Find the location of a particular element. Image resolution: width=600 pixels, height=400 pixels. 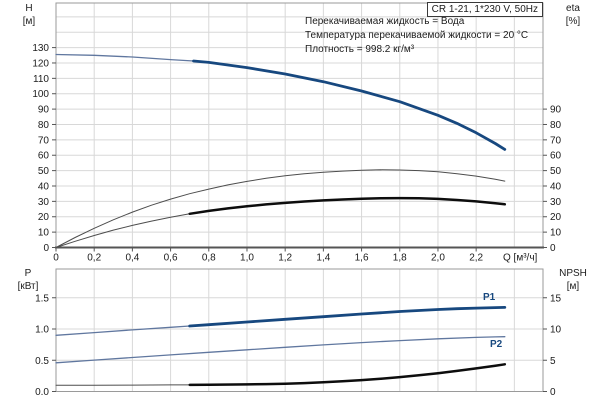

left-tick-label: 110 is located at coordinates (41, 79).